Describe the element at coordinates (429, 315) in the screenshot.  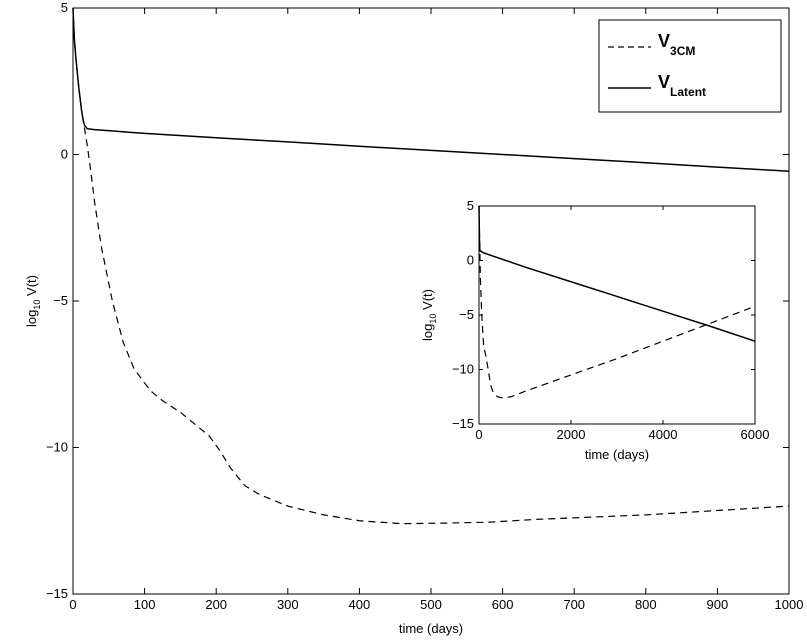
I see `inset-y-axis-label: log10 V(t)` at that location.